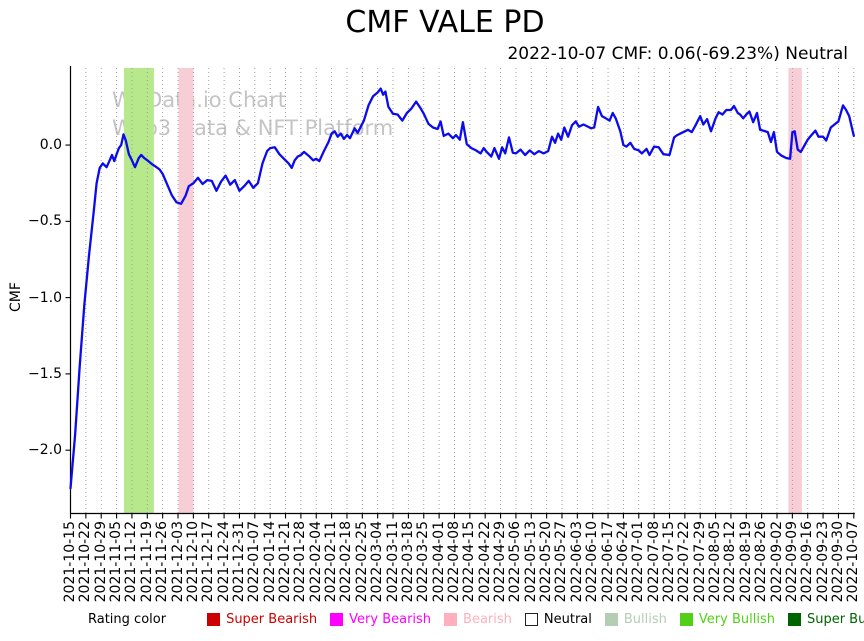 This screenshot has width=864, height=641. I want to click on x-tick-label: 2022-08-12, so click(730, 562).